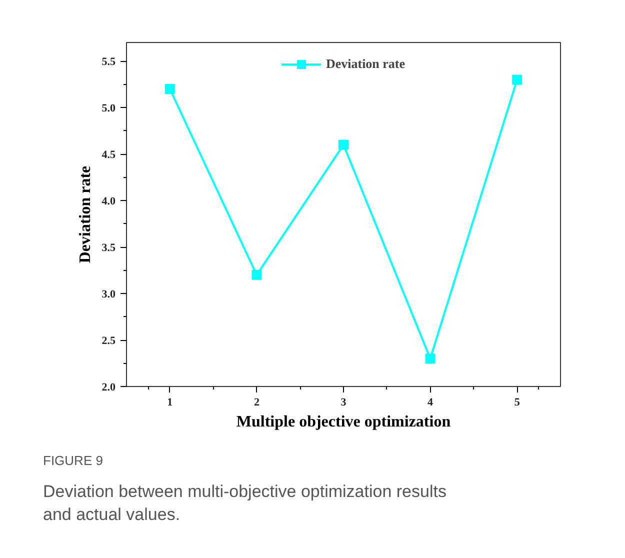 This screenshot has width=625, height=558. What do you see at coordinates (170, 402) in the screenshot?
I see `x-tick-label: 1` at bounding box center [170, 402].